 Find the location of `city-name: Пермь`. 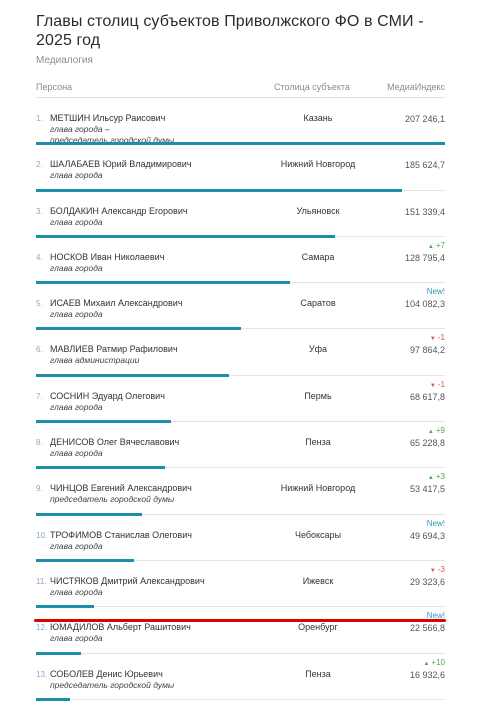

city-name: Пермь is located at coordinates (318, 395).